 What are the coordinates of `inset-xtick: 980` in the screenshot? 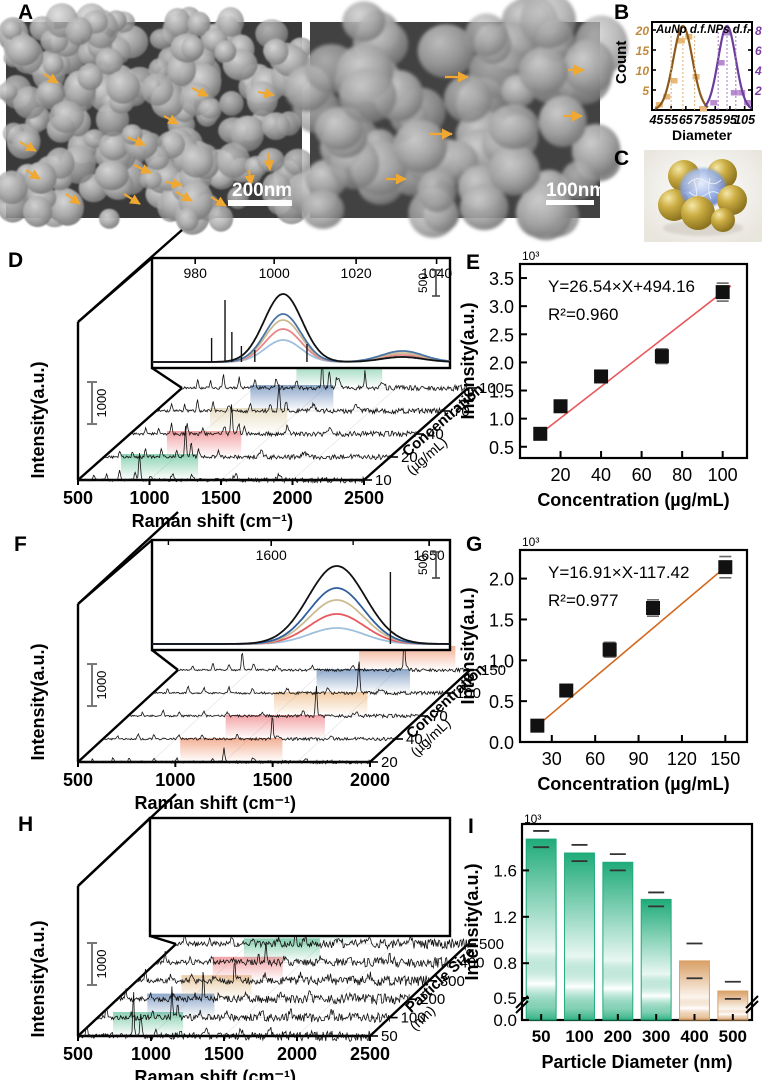 It's located at (196, 273).